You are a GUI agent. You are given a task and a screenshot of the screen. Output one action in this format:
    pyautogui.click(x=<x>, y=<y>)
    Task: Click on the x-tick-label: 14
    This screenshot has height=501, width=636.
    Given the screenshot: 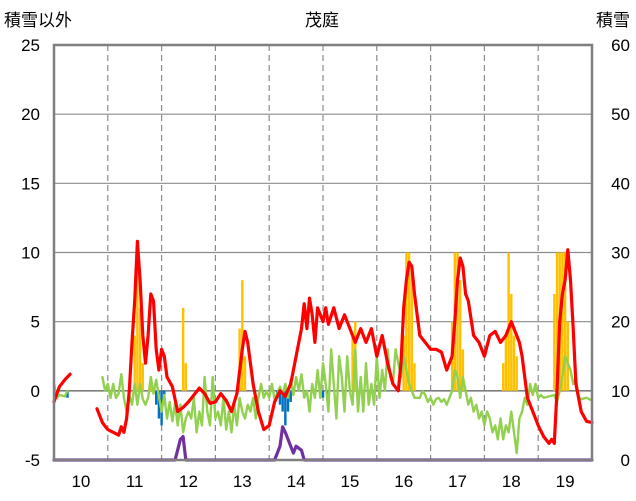 What is the action you would take?
    pyautogui.click(x=296, y=481)
    